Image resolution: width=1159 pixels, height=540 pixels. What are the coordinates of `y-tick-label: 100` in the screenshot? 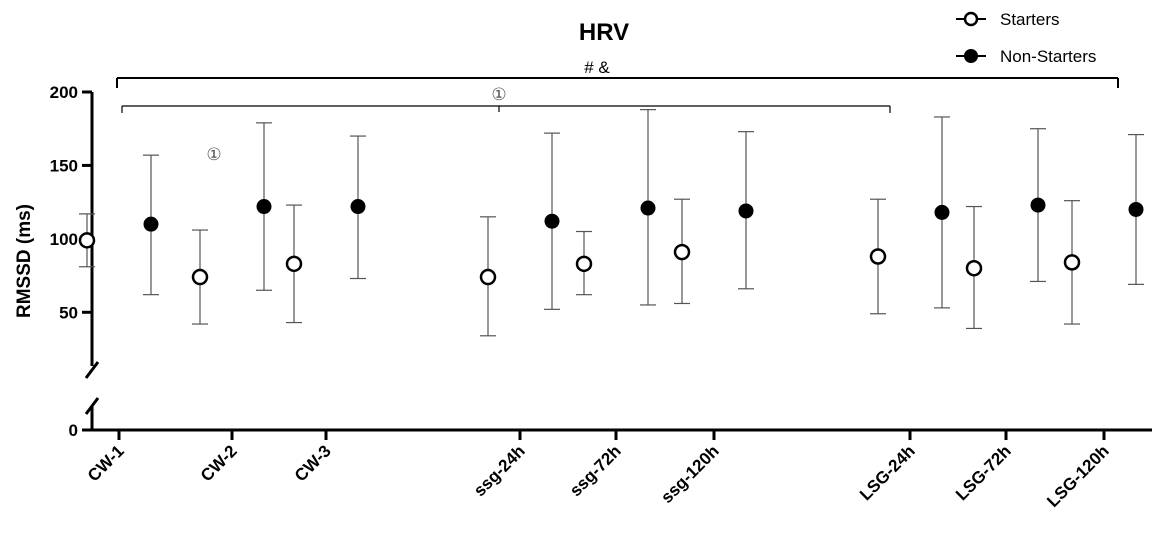 It's located at (64, 239).